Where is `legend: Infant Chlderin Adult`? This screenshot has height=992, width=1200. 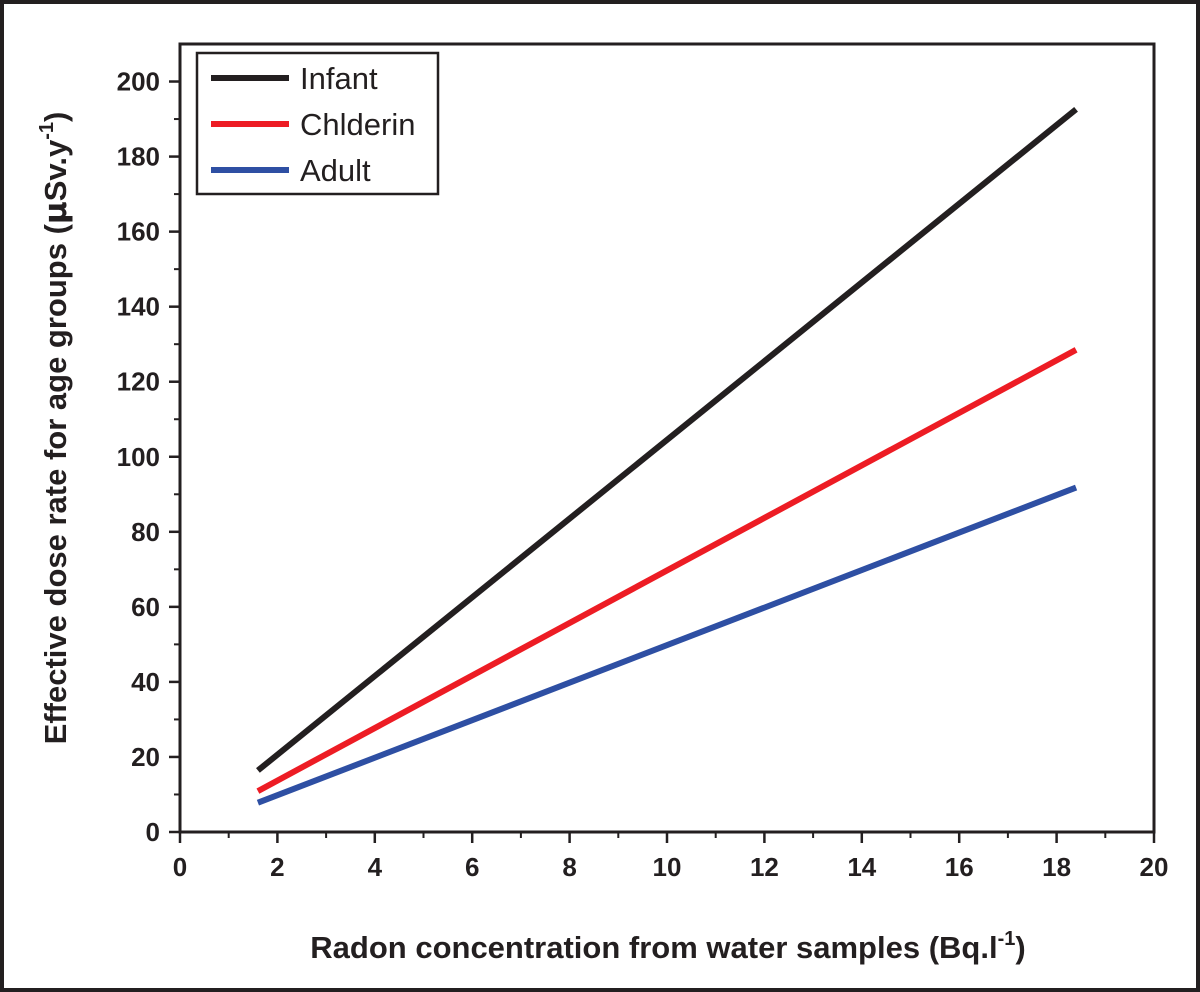
legend: Infant Chlderin Adult is located at coordinates (317, 123).